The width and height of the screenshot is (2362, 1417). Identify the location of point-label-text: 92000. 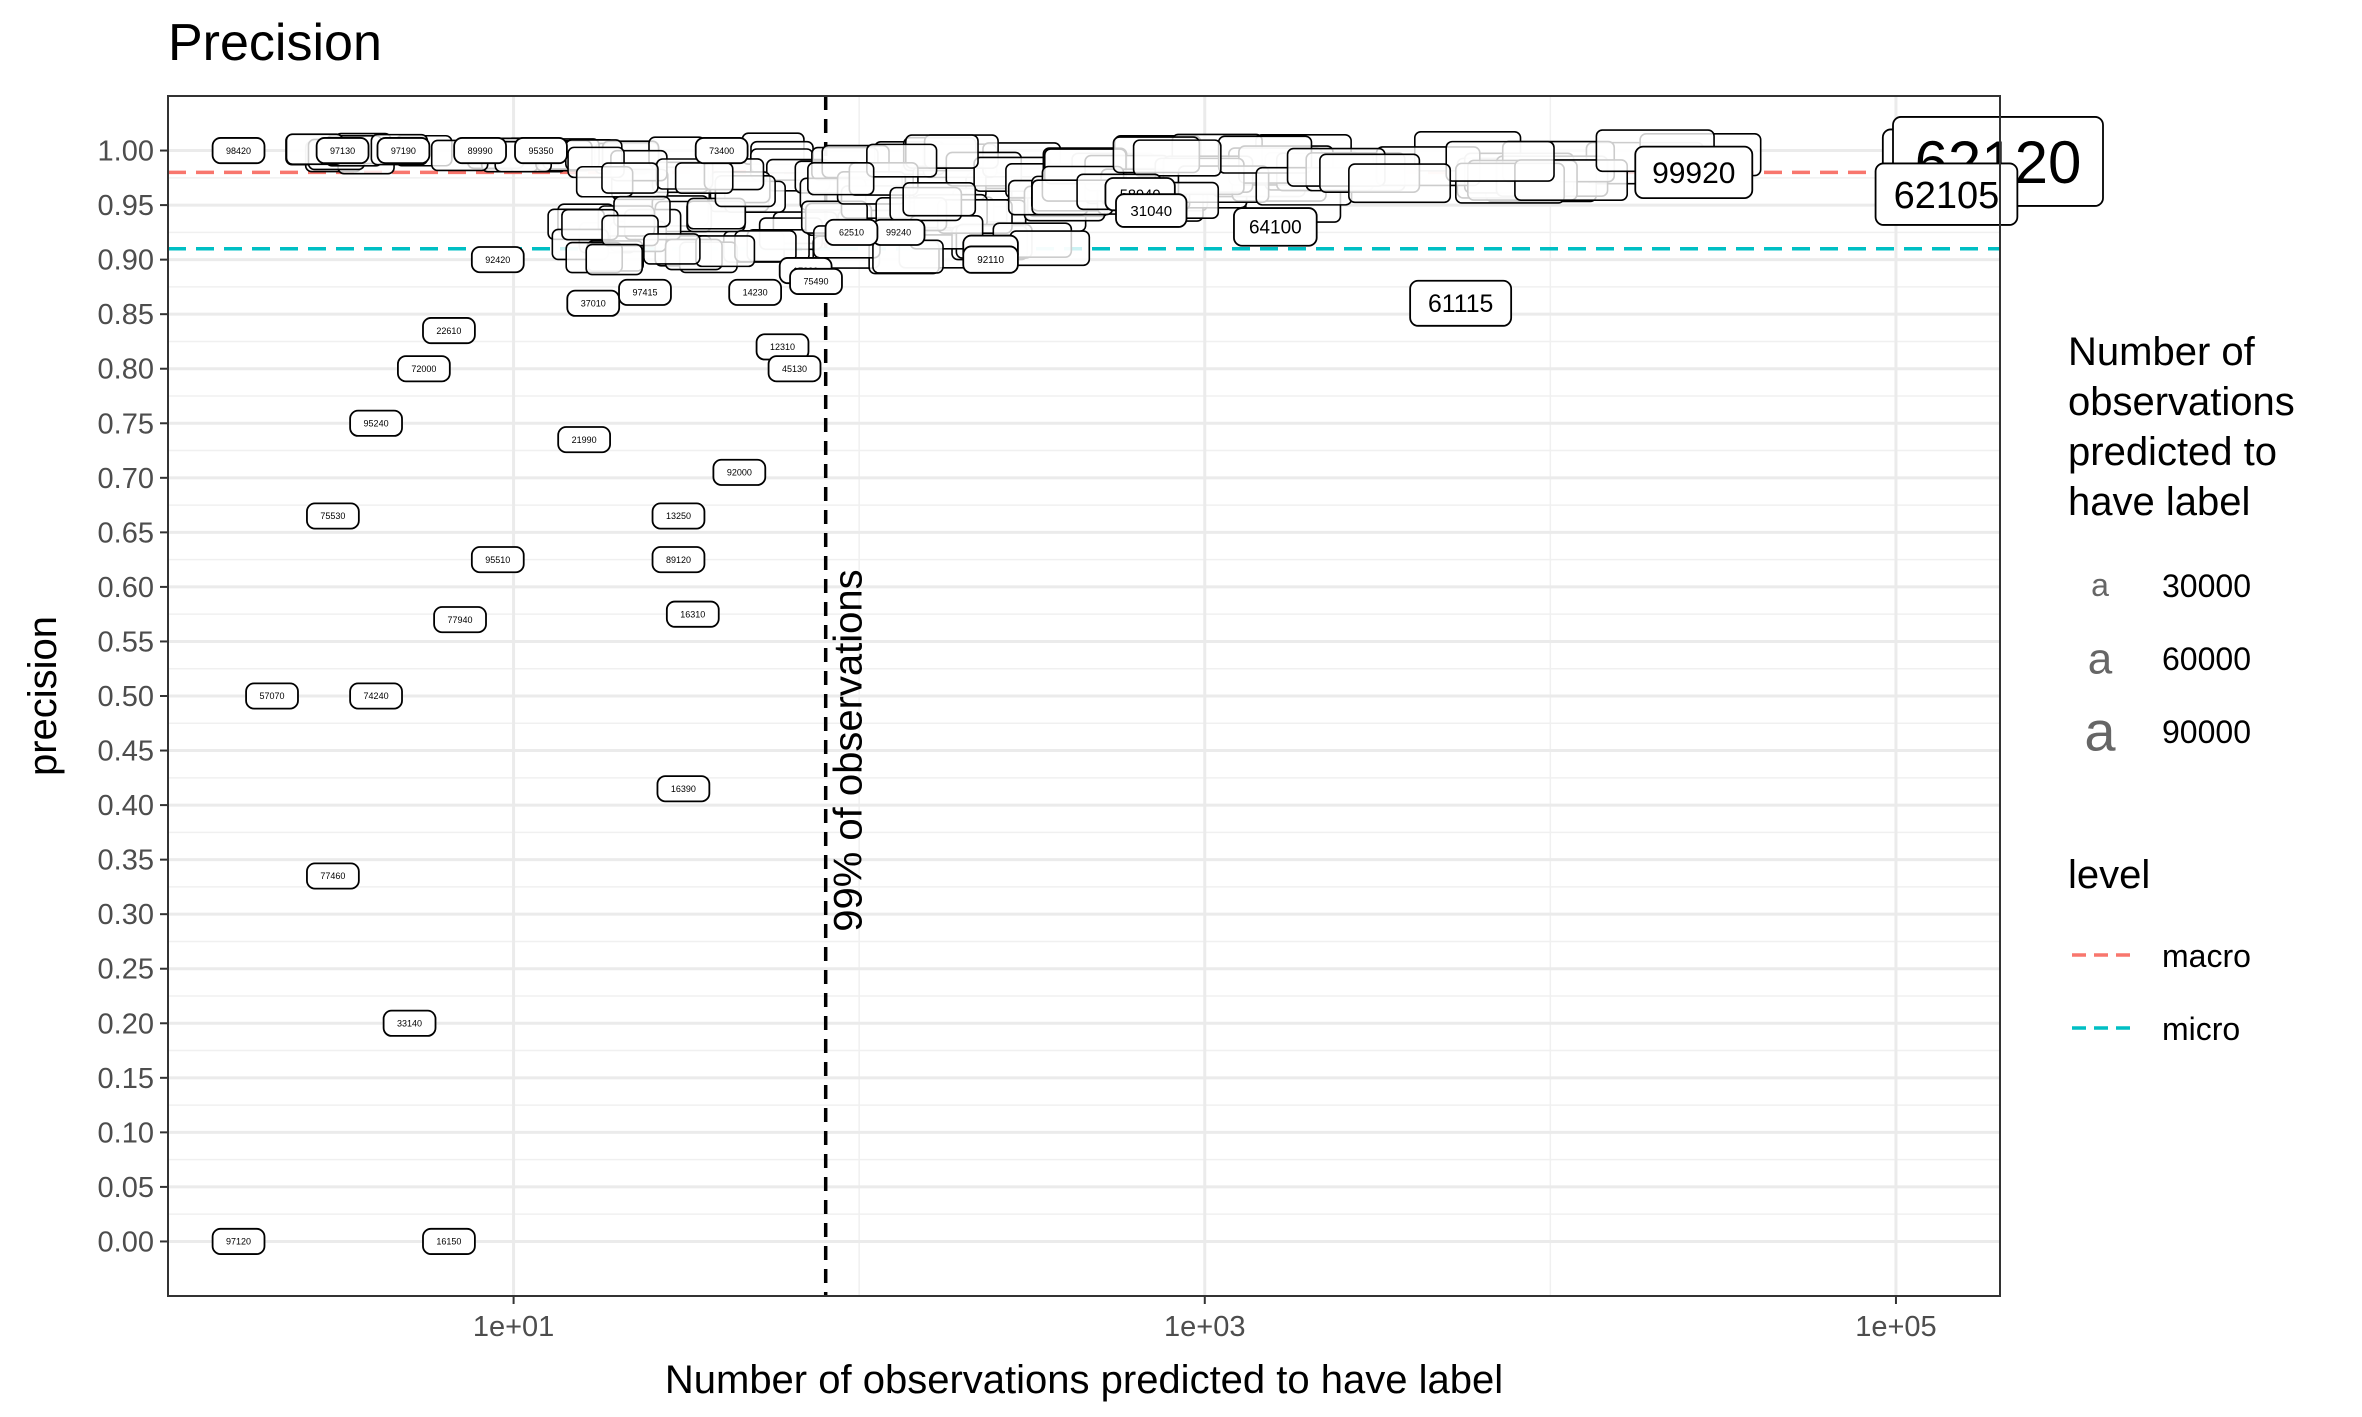
(739, 473).